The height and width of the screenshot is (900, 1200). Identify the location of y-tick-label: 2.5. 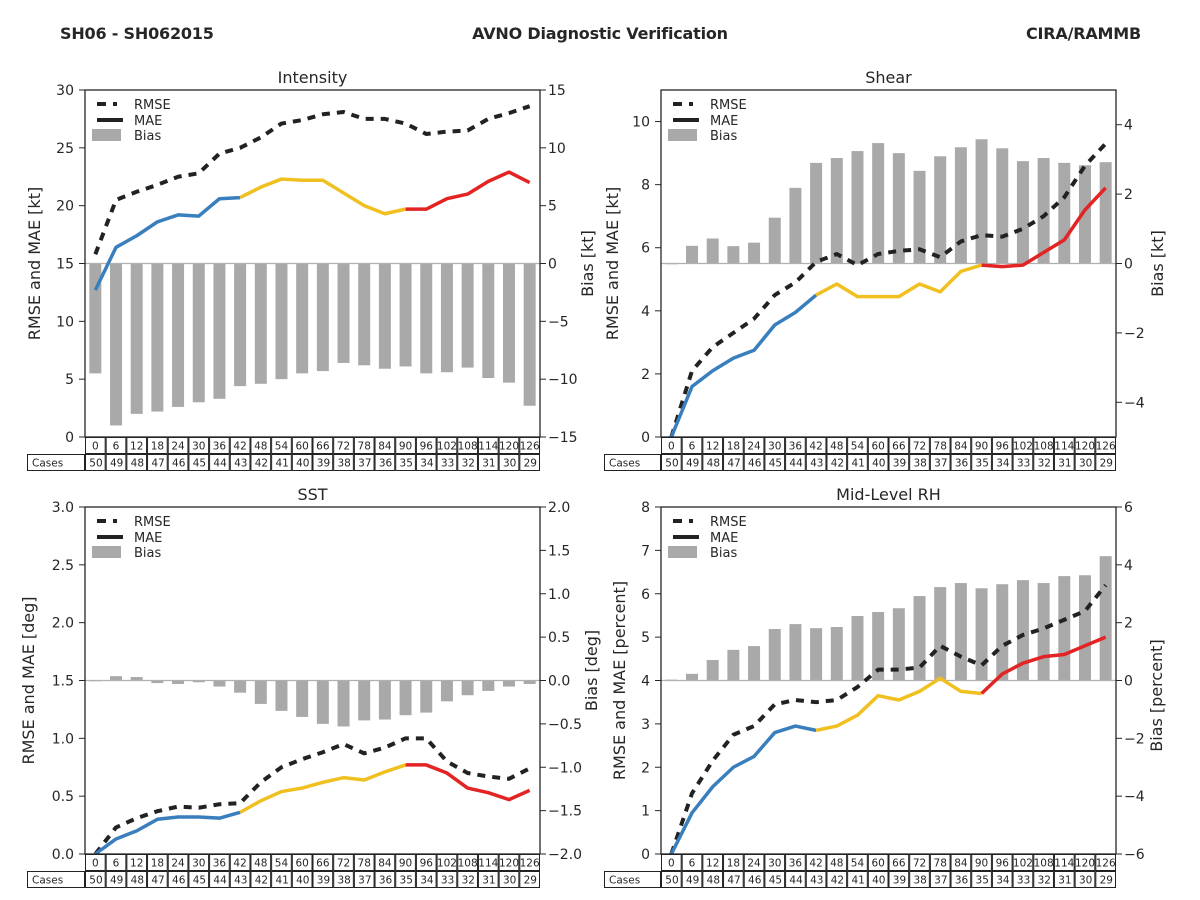
(63, 566).